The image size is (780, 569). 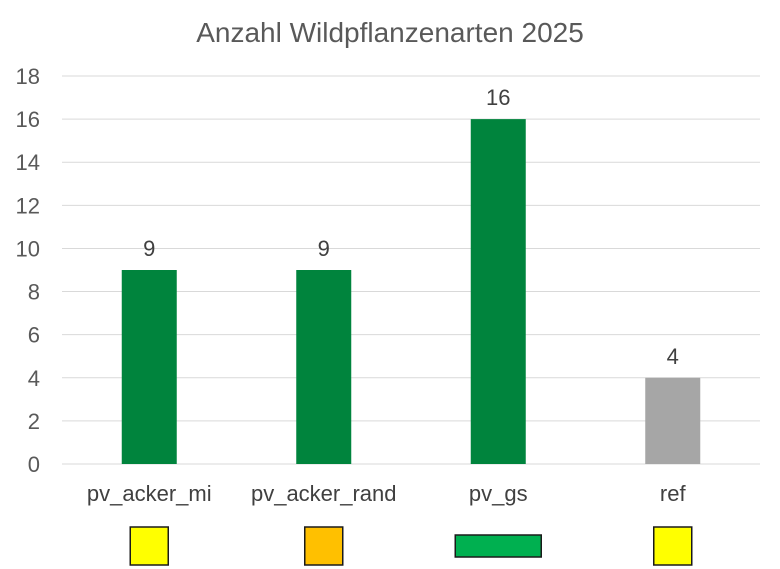 What do you see at coordinates (498, 97) in the screenshot?
I see `data-label: 16` at bounding box center [498, 97].